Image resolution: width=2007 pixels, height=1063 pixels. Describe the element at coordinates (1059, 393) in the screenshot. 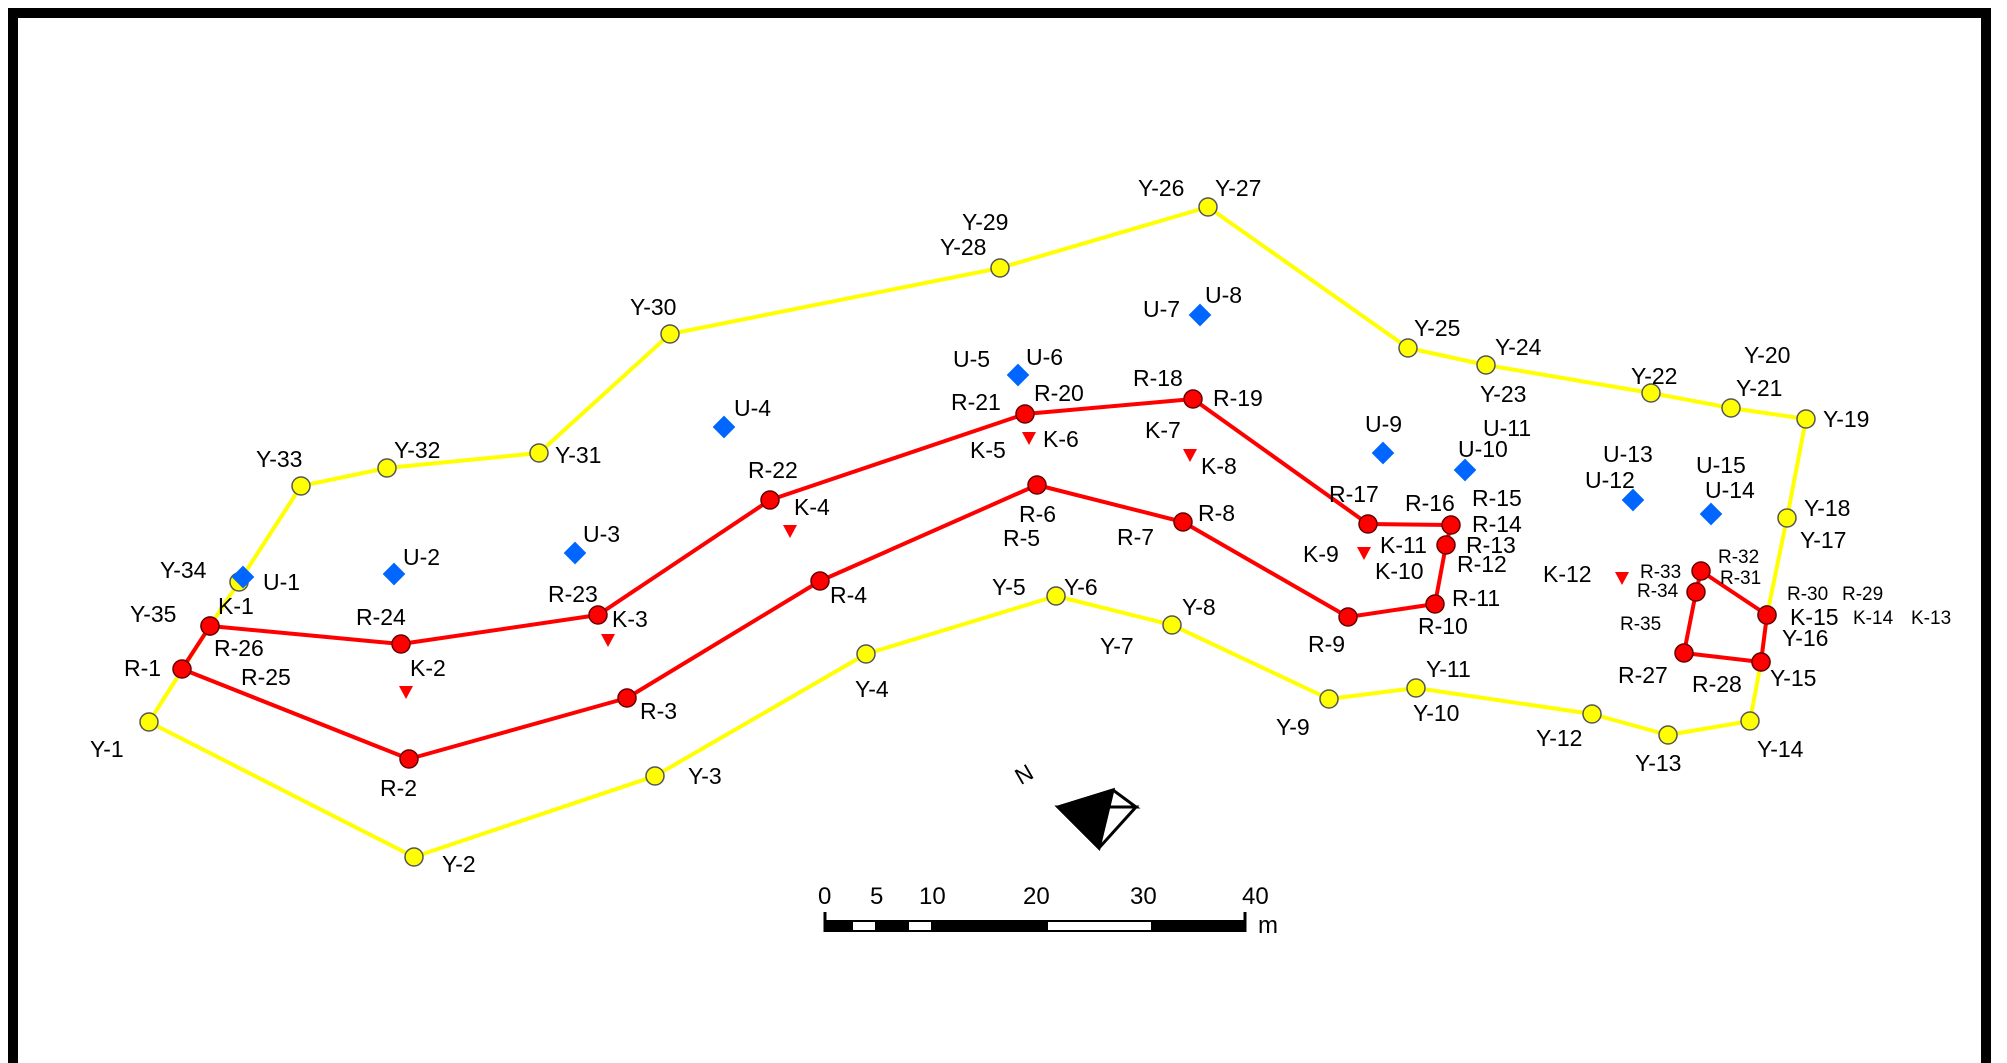

I see `r-point-label: R-20` at that location.